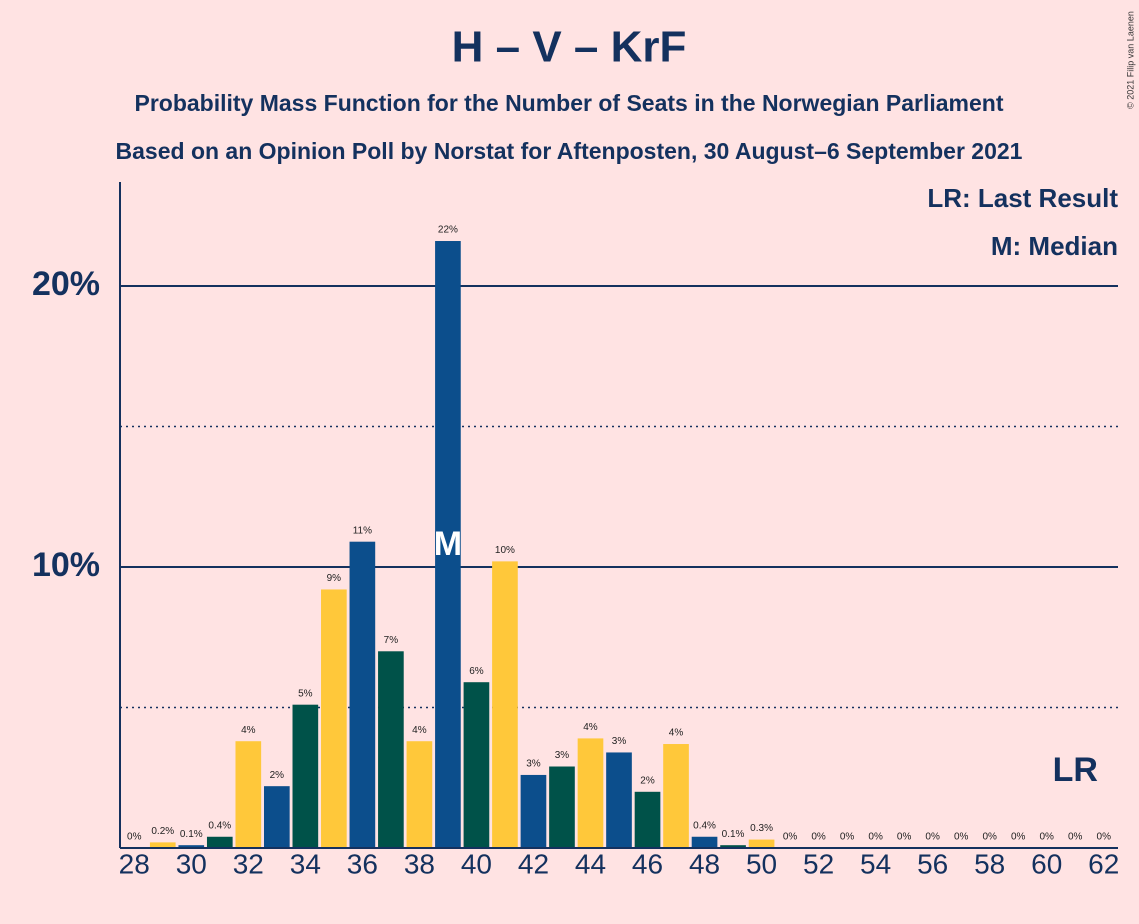 This screenshot has width=1139, height=924. Describe the element at coordinates (533, 863) in the screenshot. I see `x-tick-label: 42` at that location.